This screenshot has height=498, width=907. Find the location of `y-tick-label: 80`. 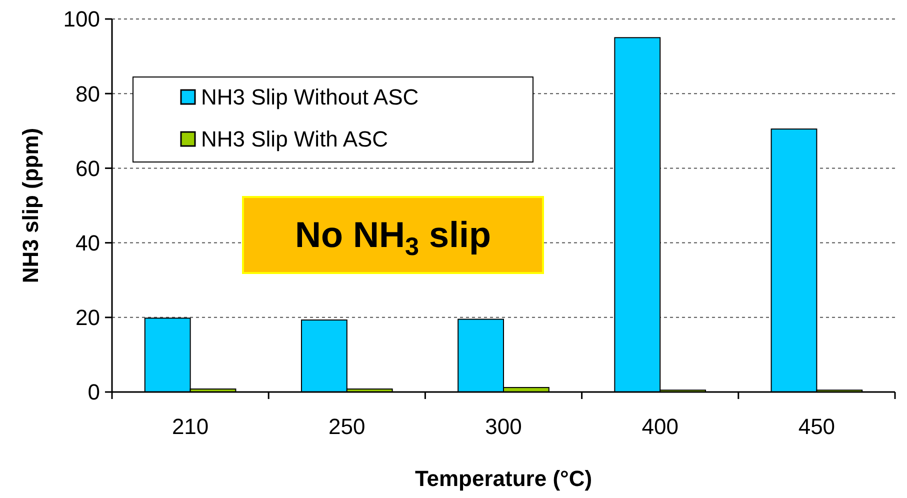

y-tick-label: 80 is located at coordinates (88, 93).